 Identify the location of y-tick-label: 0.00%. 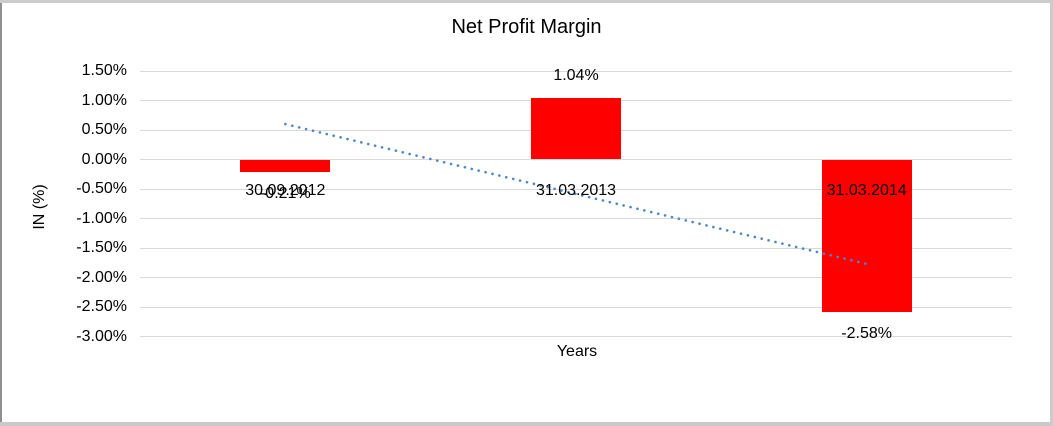
(104, 159).